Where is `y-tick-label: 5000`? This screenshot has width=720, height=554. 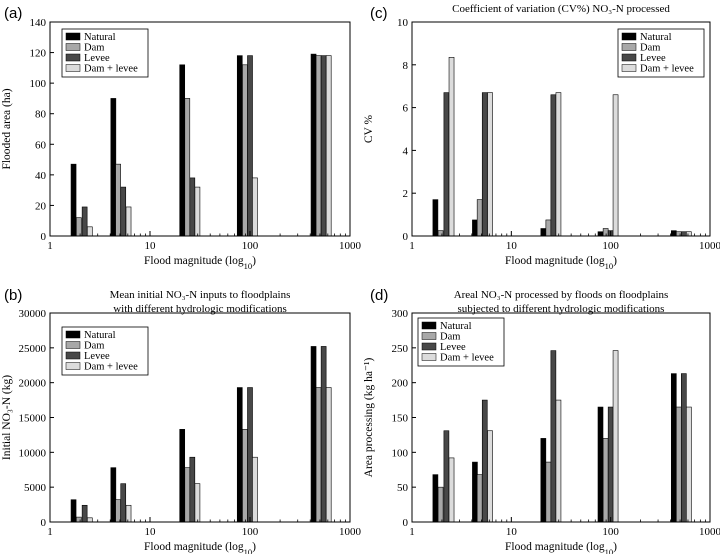
y-tick-label: 5000 is located at coordinates (35, 488).